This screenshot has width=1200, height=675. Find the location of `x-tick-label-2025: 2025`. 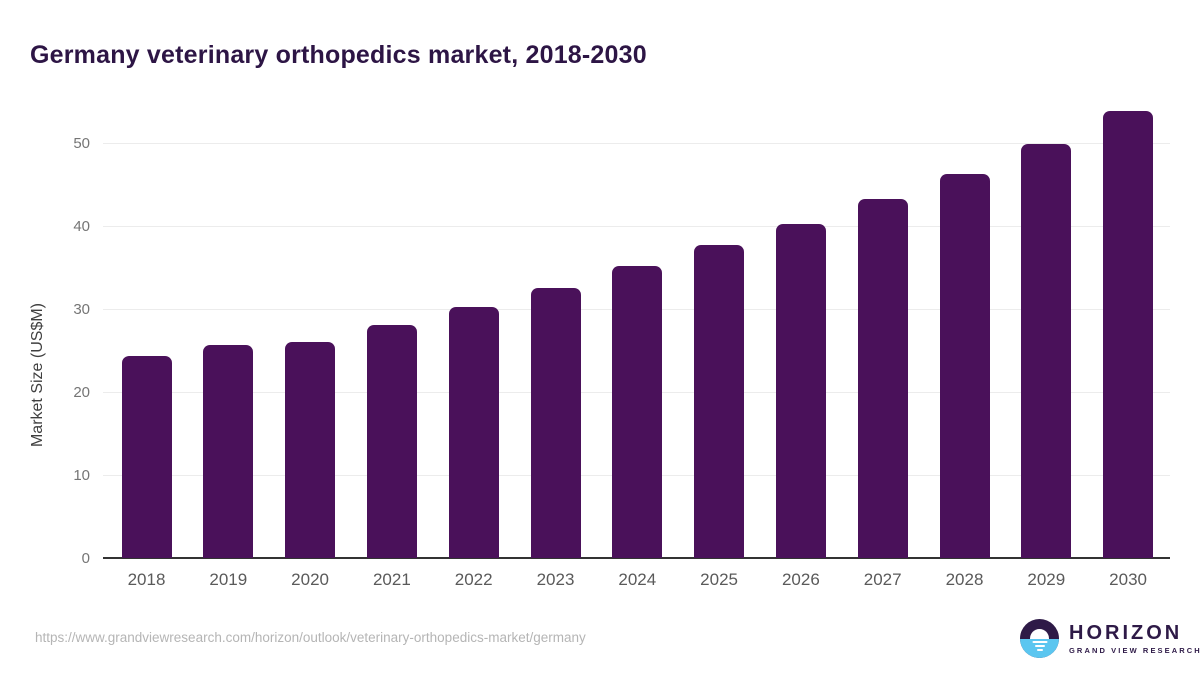

x-tick-label-2025: 2025 is located at coordinates (719, 579).